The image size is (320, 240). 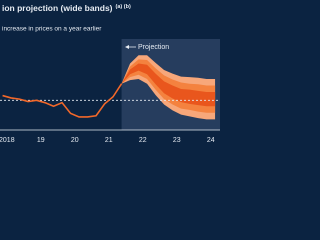 What do you see at coordinates (57, 8) in the screenshot?
I see `title-text: ion projection (wide bands)` at bounding box center [57, 8].